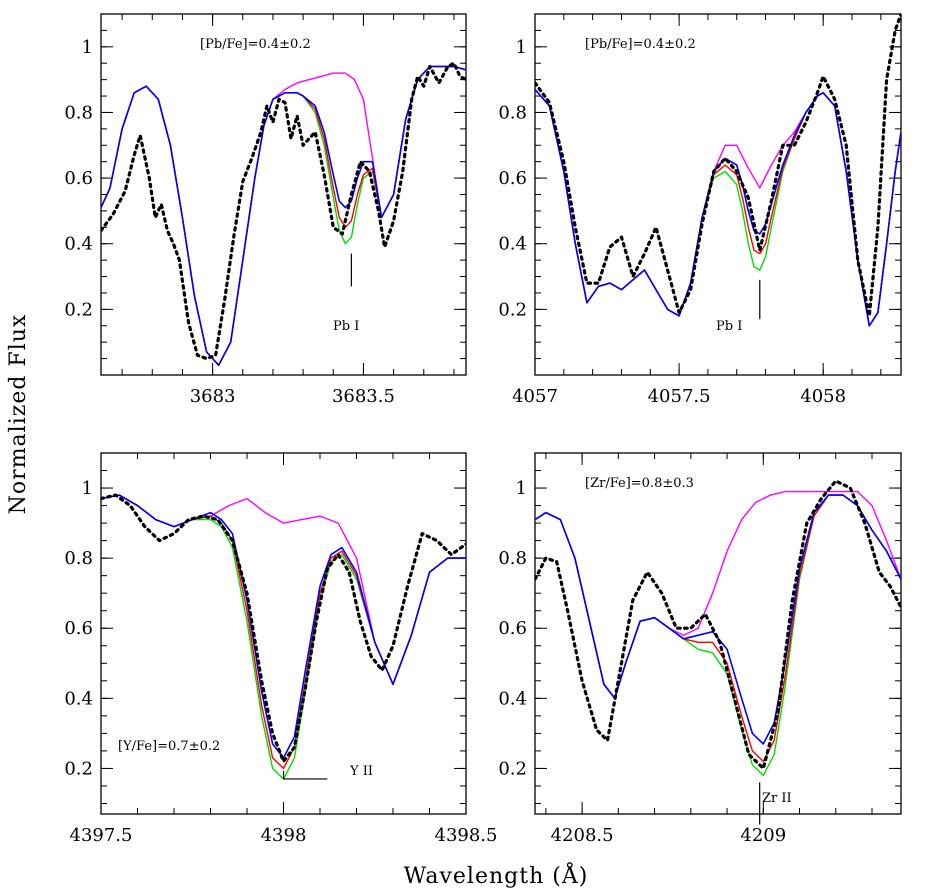 The width and height of the screenshot is (926, 896). Describe the element at coordinates (101, 835) in the screenshot. I see `bottom-left-xtick-label: 4397.5` at that location.